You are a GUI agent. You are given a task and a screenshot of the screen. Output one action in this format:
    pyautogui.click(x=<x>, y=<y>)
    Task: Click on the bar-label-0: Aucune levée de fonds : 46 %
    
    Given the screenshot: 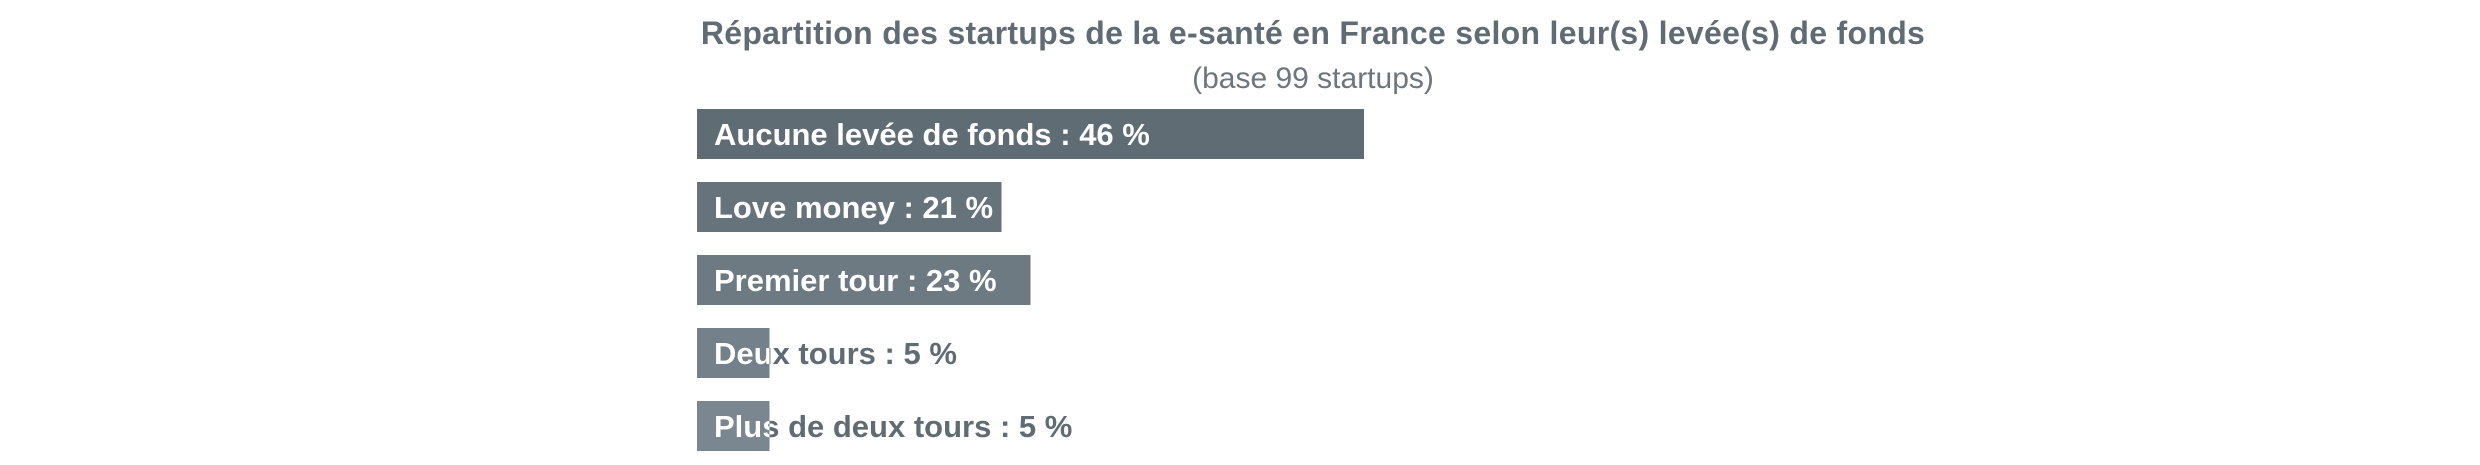 What is the action you would take?
    pyautogui.click(x=932, y=134)
    